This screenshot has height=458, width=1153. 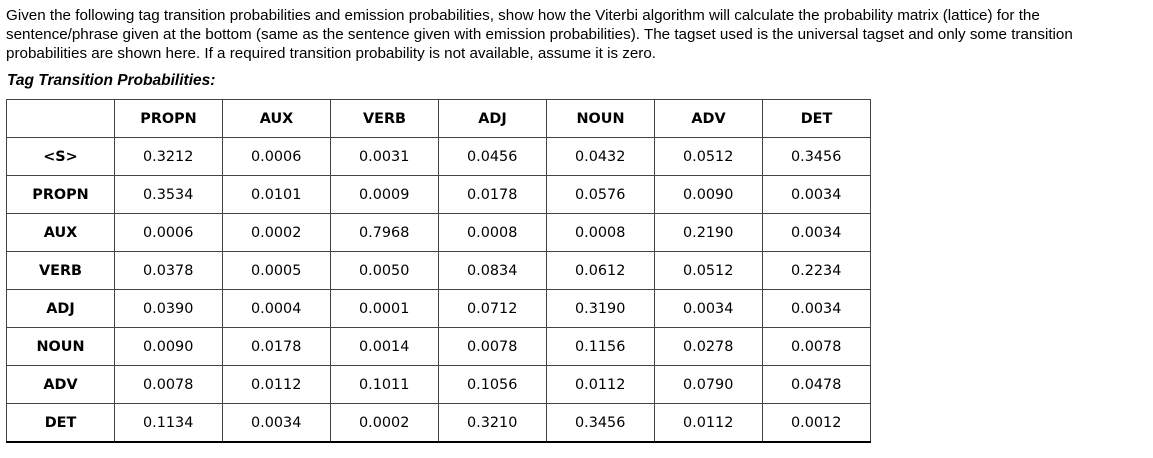 I want to click on row-header: VERB, so click(x=60, y=270).